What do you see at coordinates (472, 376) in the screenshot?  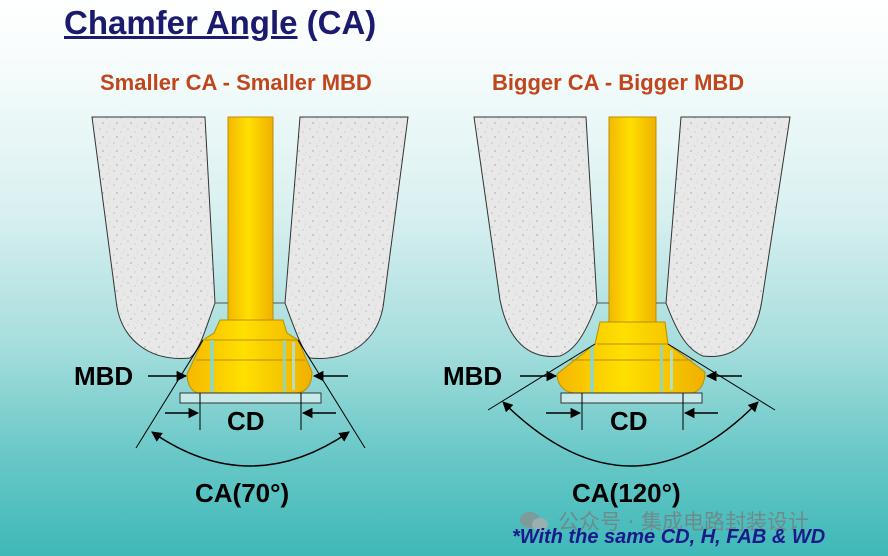 I see `right-mbd-label: MBD` at bounding box center [472, 376].